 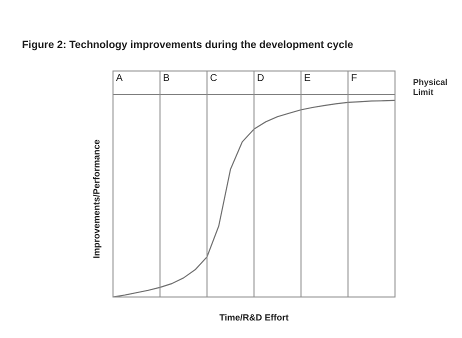 What do you see at coordinates (214, 78) in the screenshot?
I see `text: C` at bounding box center [214, 78].